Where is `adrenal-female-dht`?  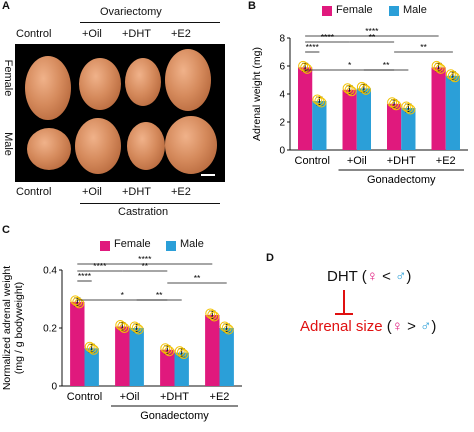
adrenal-female-dht is located at coordinates (143, 82).